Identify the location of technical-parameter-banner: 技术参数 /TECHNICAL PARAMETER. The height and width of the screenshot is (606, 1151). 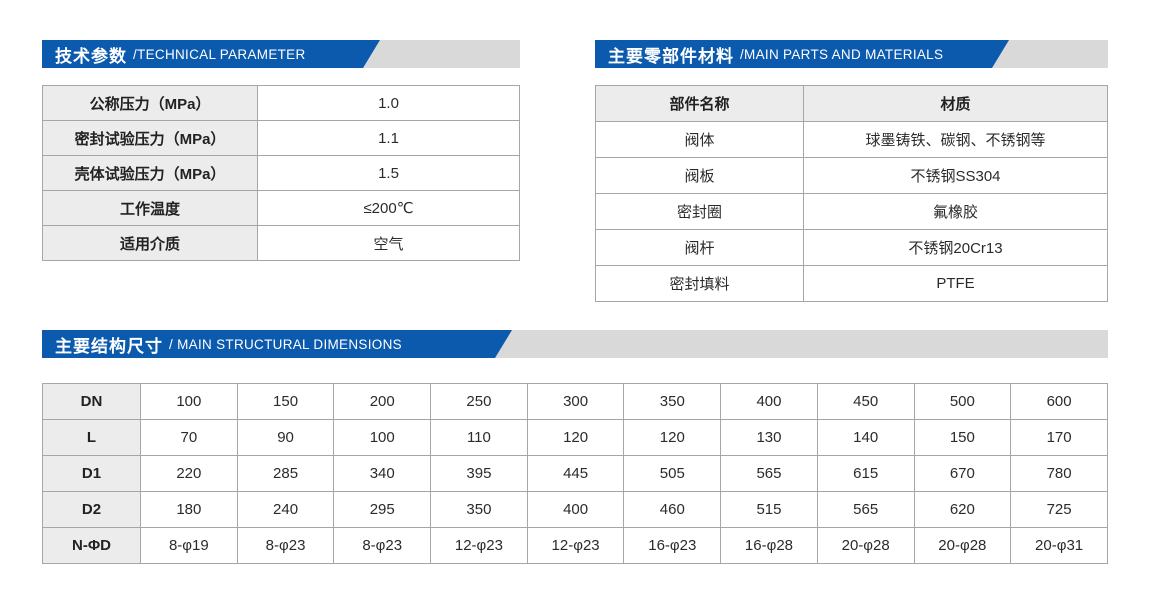
(281, 54).